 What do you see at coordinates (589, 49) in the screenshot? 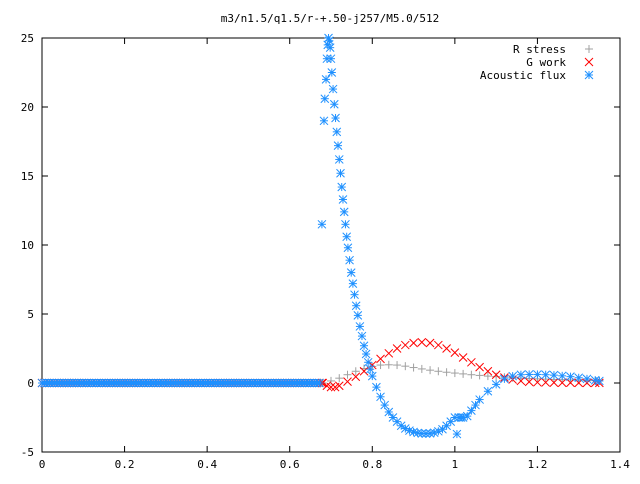
I see `legend-marker` at bounding box center [589, 49].